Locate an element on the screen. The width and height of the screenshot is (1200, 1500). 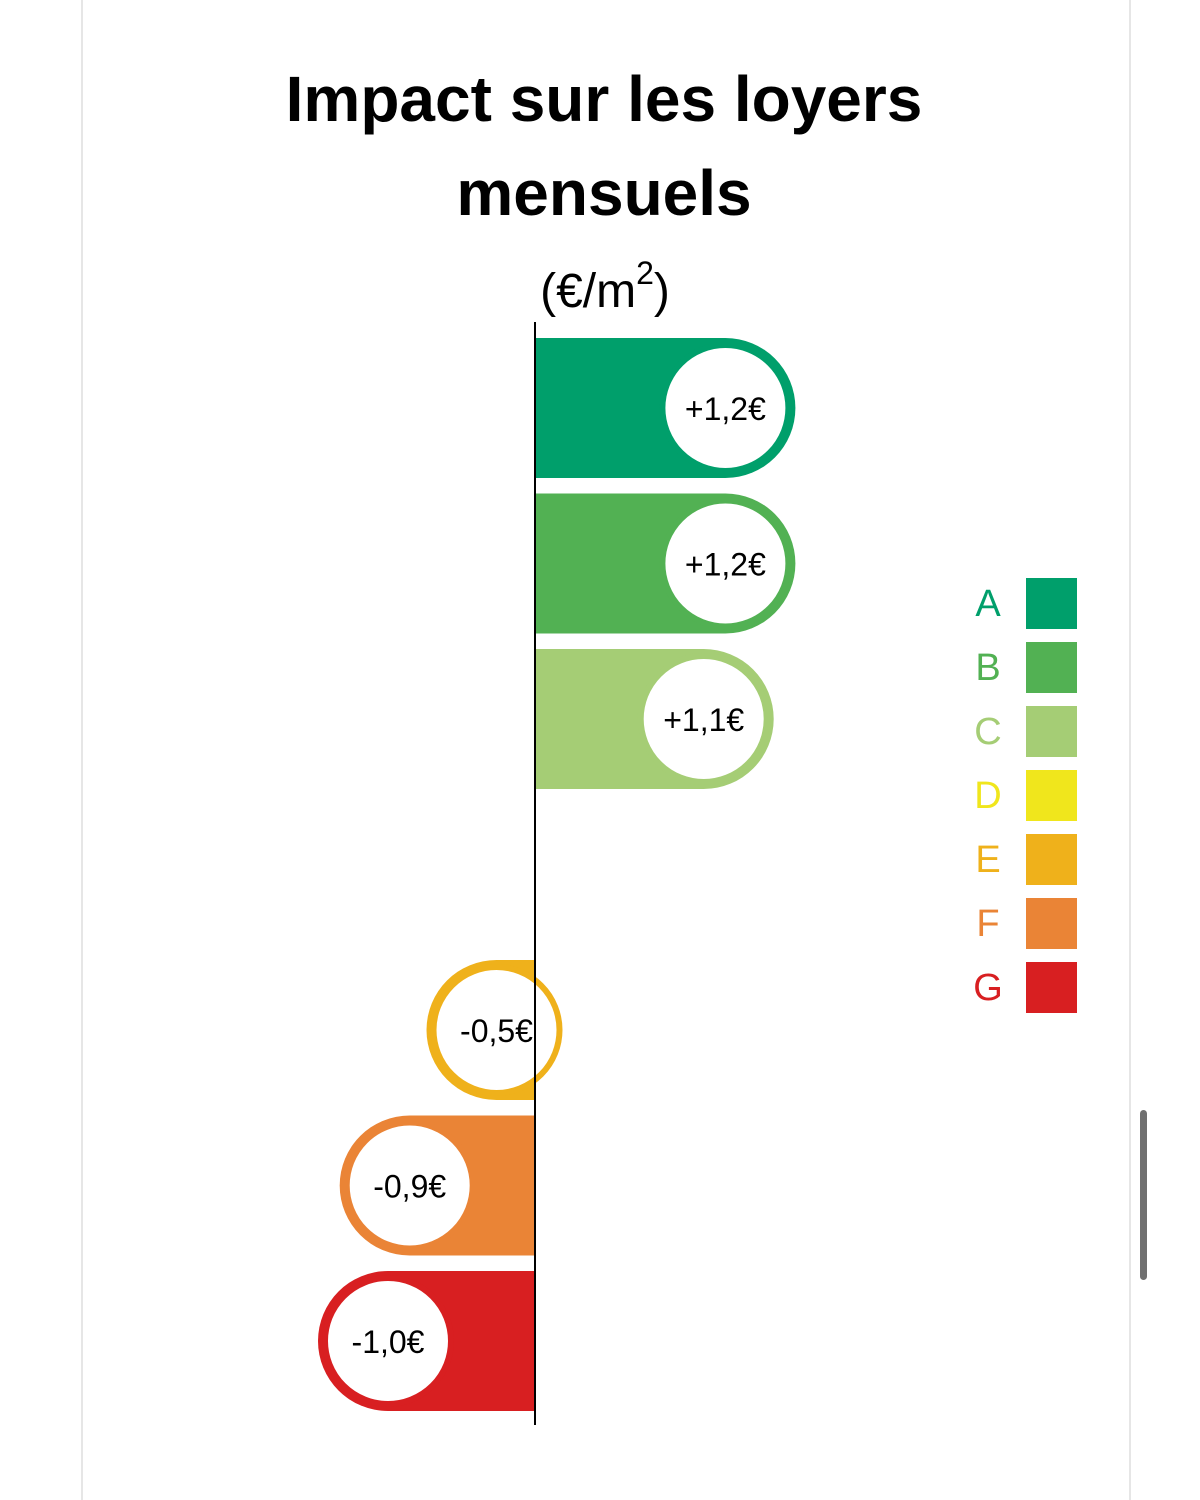
legend-label-e: E is located at coordinates (988, 860).